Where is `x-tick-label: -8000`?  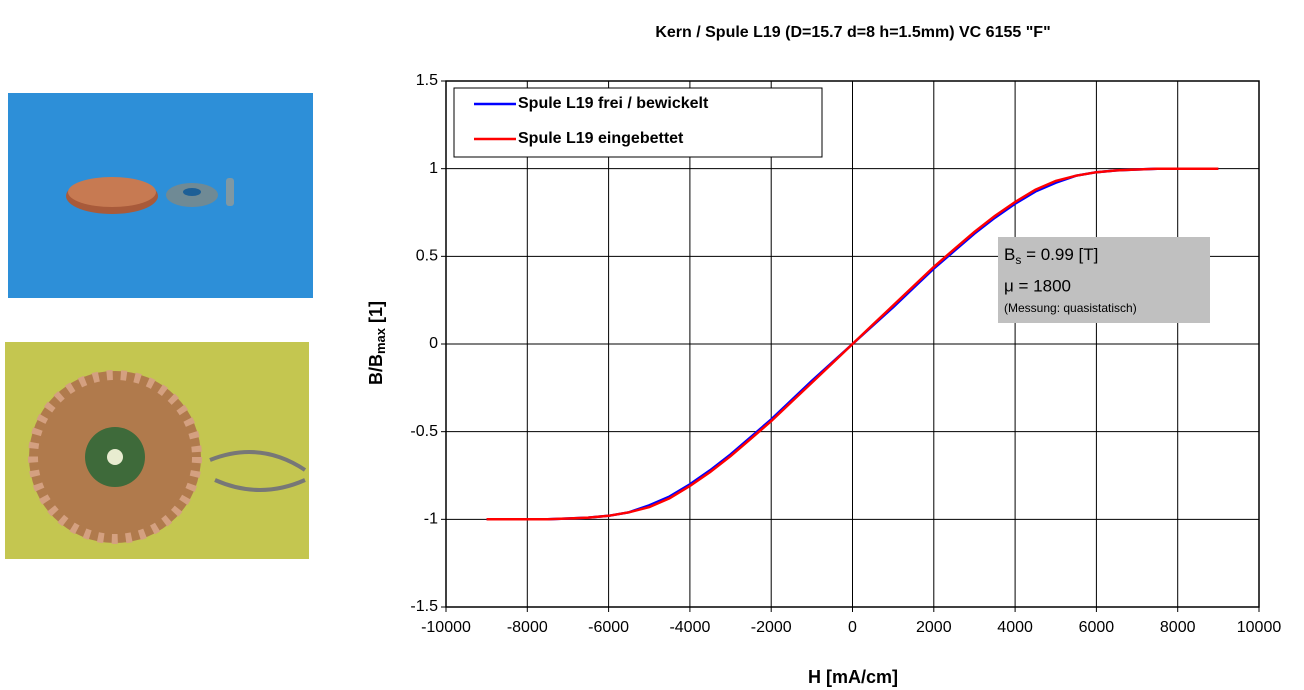
x-tick-label: -8000 is located at coordinates (527, 627).